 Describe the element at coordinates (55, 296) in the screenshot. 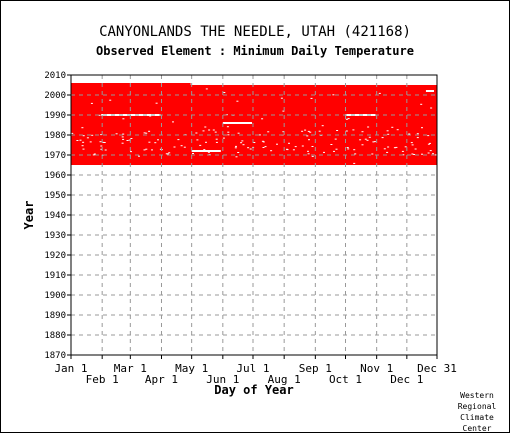

I see `y-tick-label: 1900` at that location.